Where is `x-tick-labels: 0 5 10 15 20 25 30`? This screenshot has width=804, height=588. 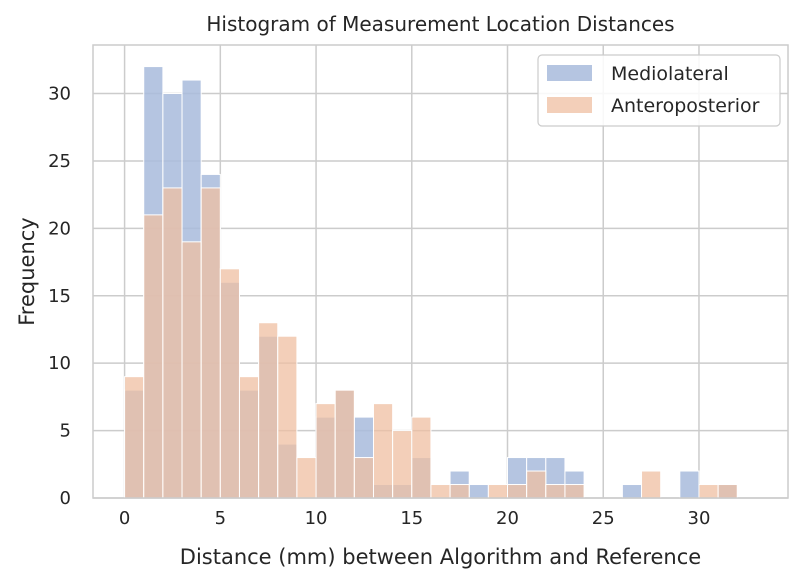
x-tick-labels: 0 5 10 15 20 25 30 is located at coordinates (415, 518).